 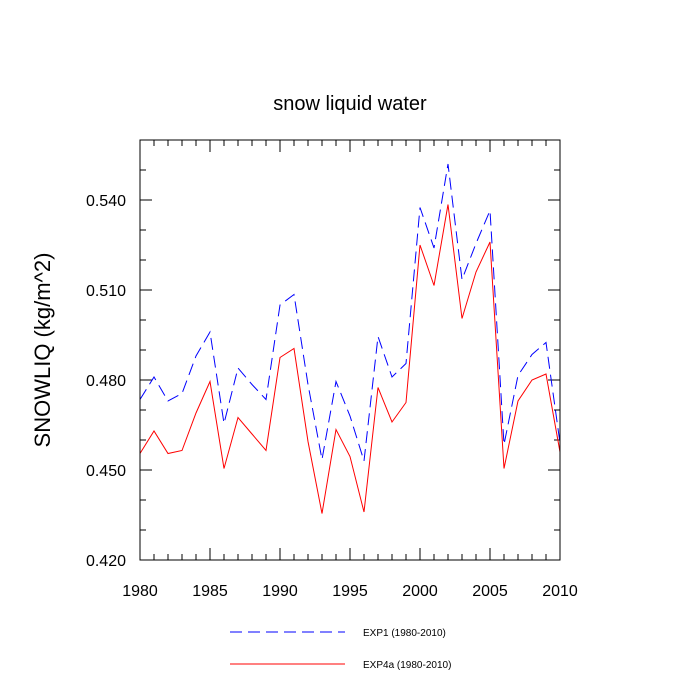 What do you see at coordinates (350, 591) in the screenshot?
I see `x-tick-label: 1995` at bounding box center [350, 591].